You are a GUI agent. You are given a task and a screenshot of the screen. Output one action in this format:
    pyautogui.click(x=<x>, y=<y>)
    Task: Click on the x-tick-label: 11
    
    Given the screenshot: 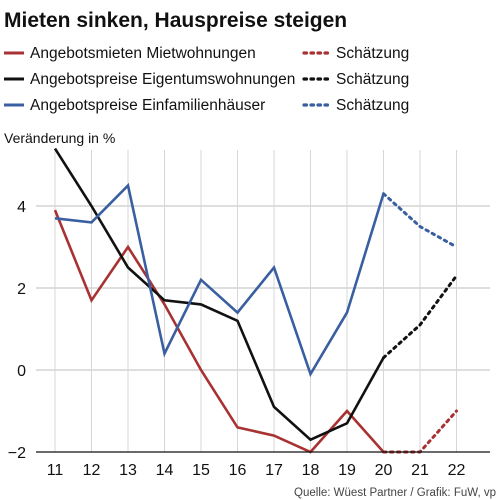 What is the action you would take?
    pyautogui.click(x=55, y=470)
    